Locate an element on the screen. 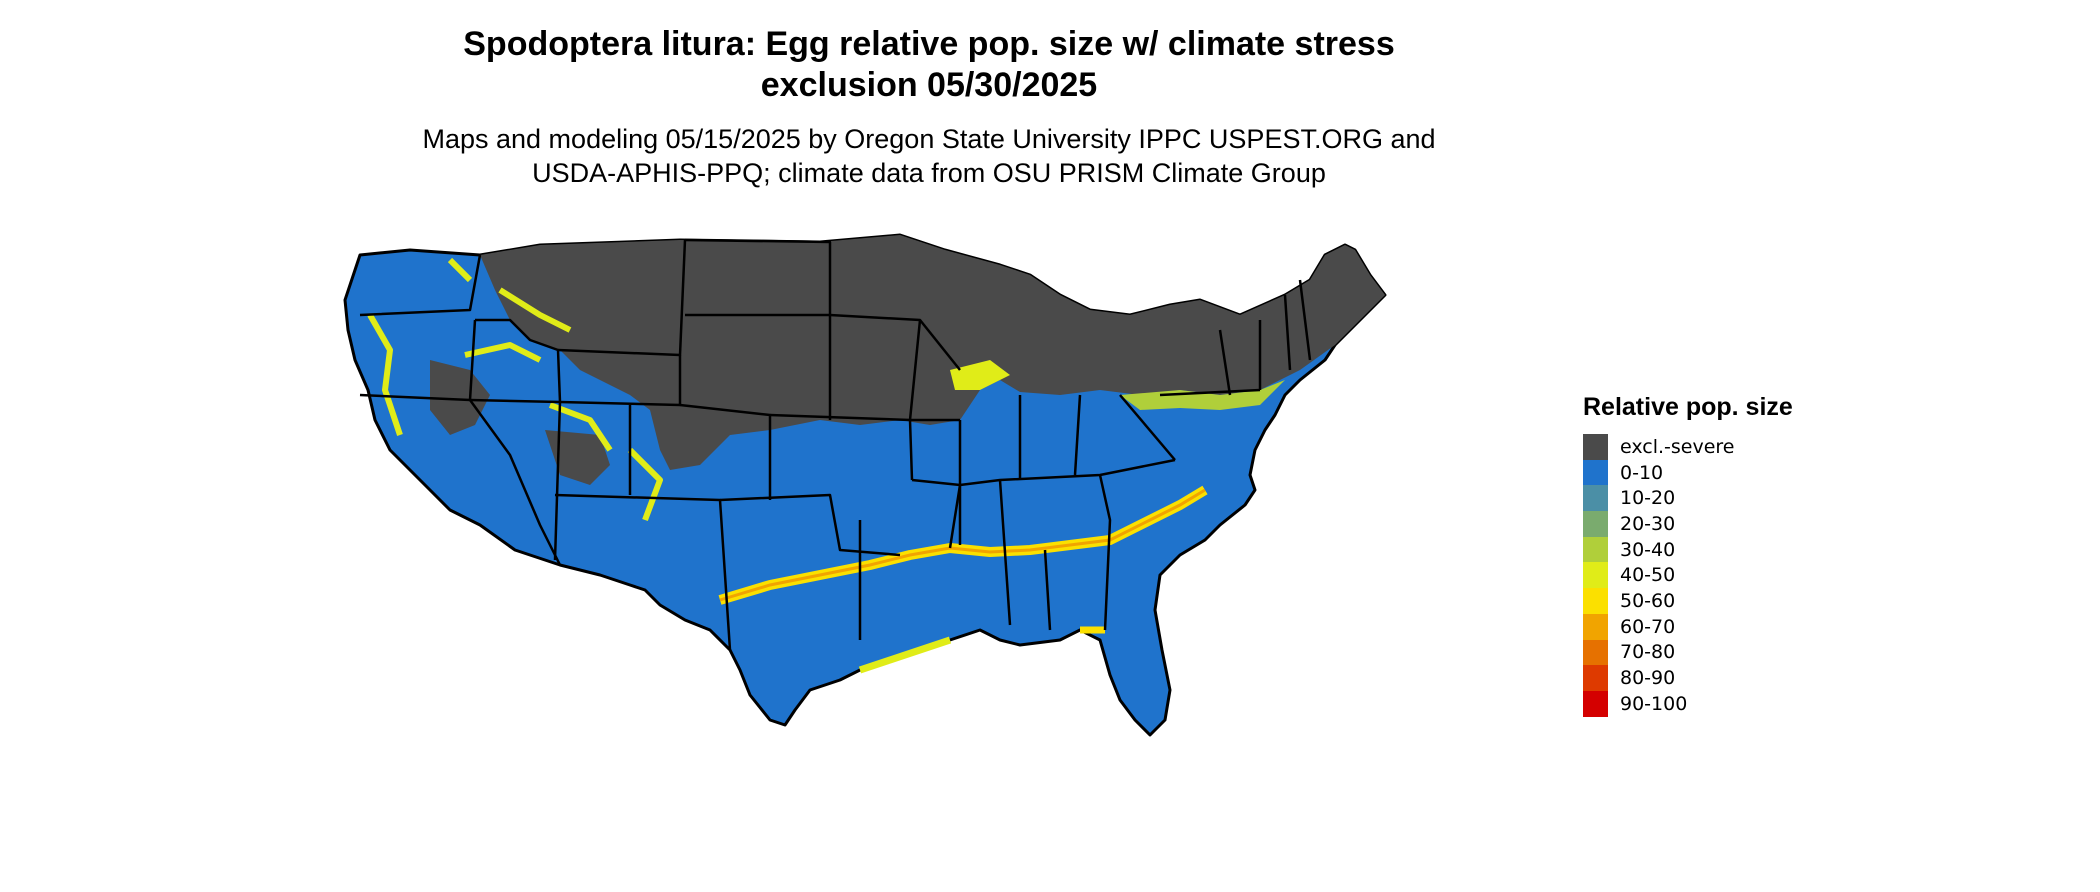 This screenshot has width=2100, height=892. excluded-north-region is located at coordinates (932, 352).